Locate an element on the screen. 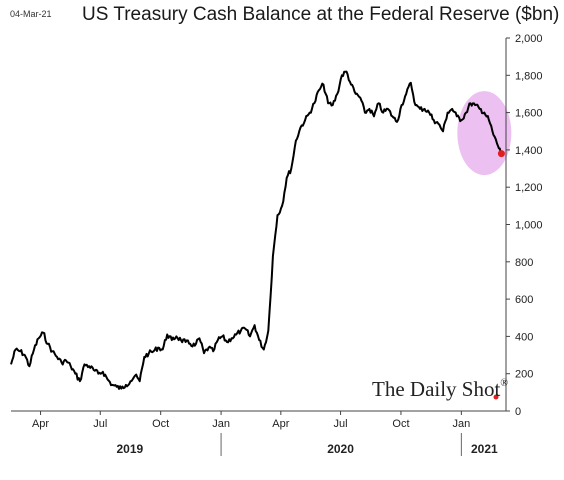  highlight-layer is located at coordinates (484, 133).